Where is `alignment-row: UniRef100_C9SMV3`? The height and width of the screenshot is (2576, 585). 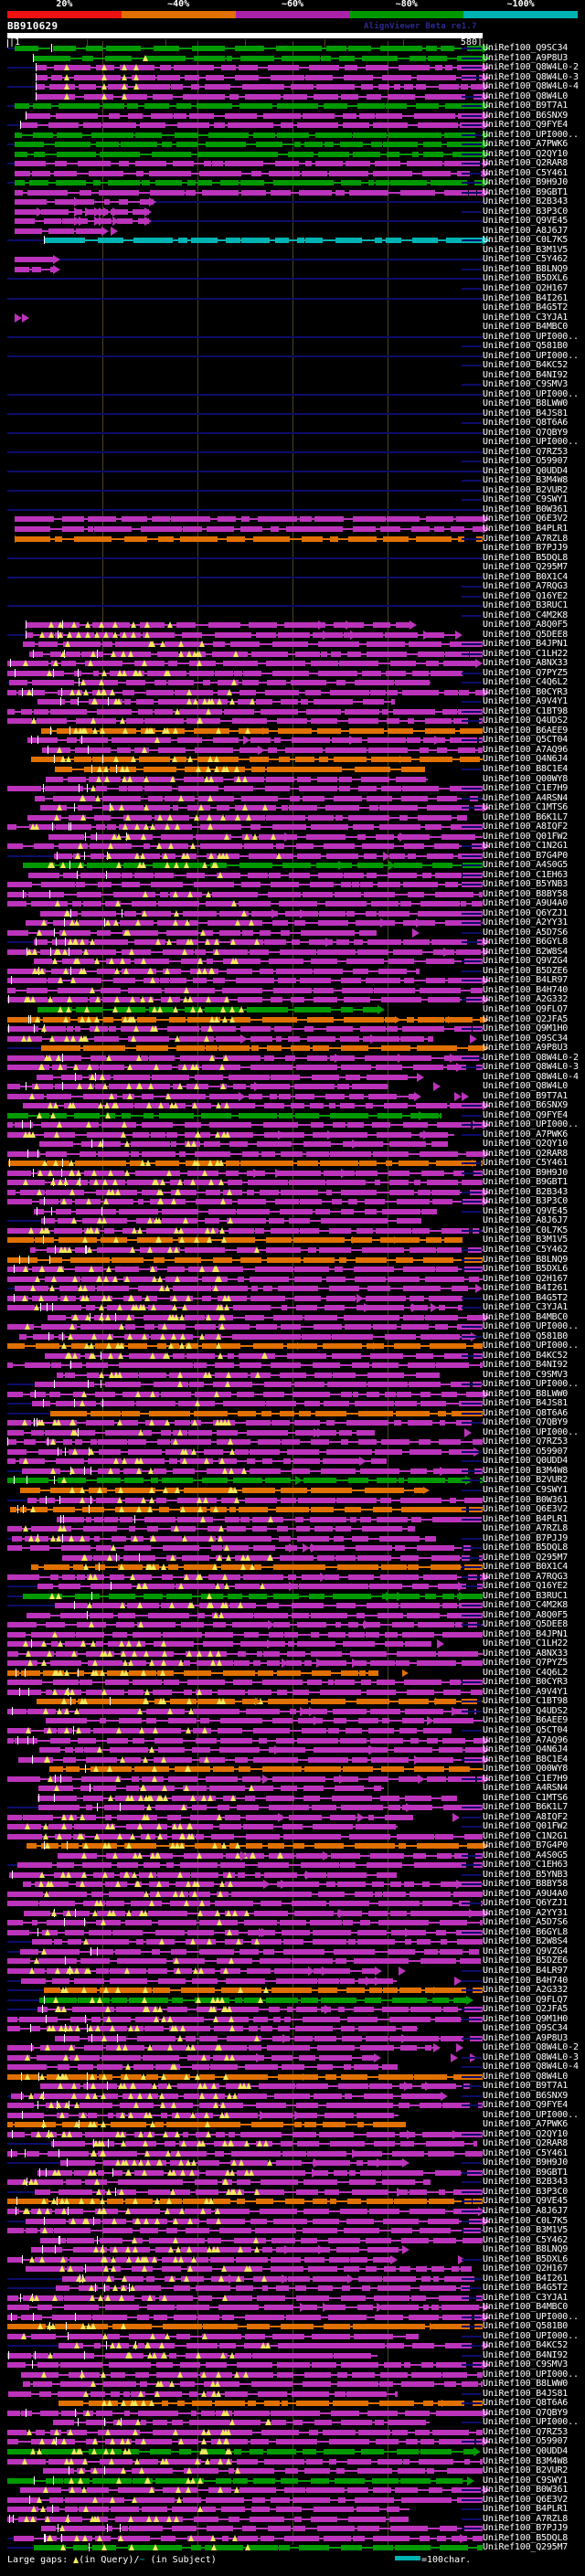 alignment-row: UniRef100_C9SMV3 is located at coordinates (293, 384).